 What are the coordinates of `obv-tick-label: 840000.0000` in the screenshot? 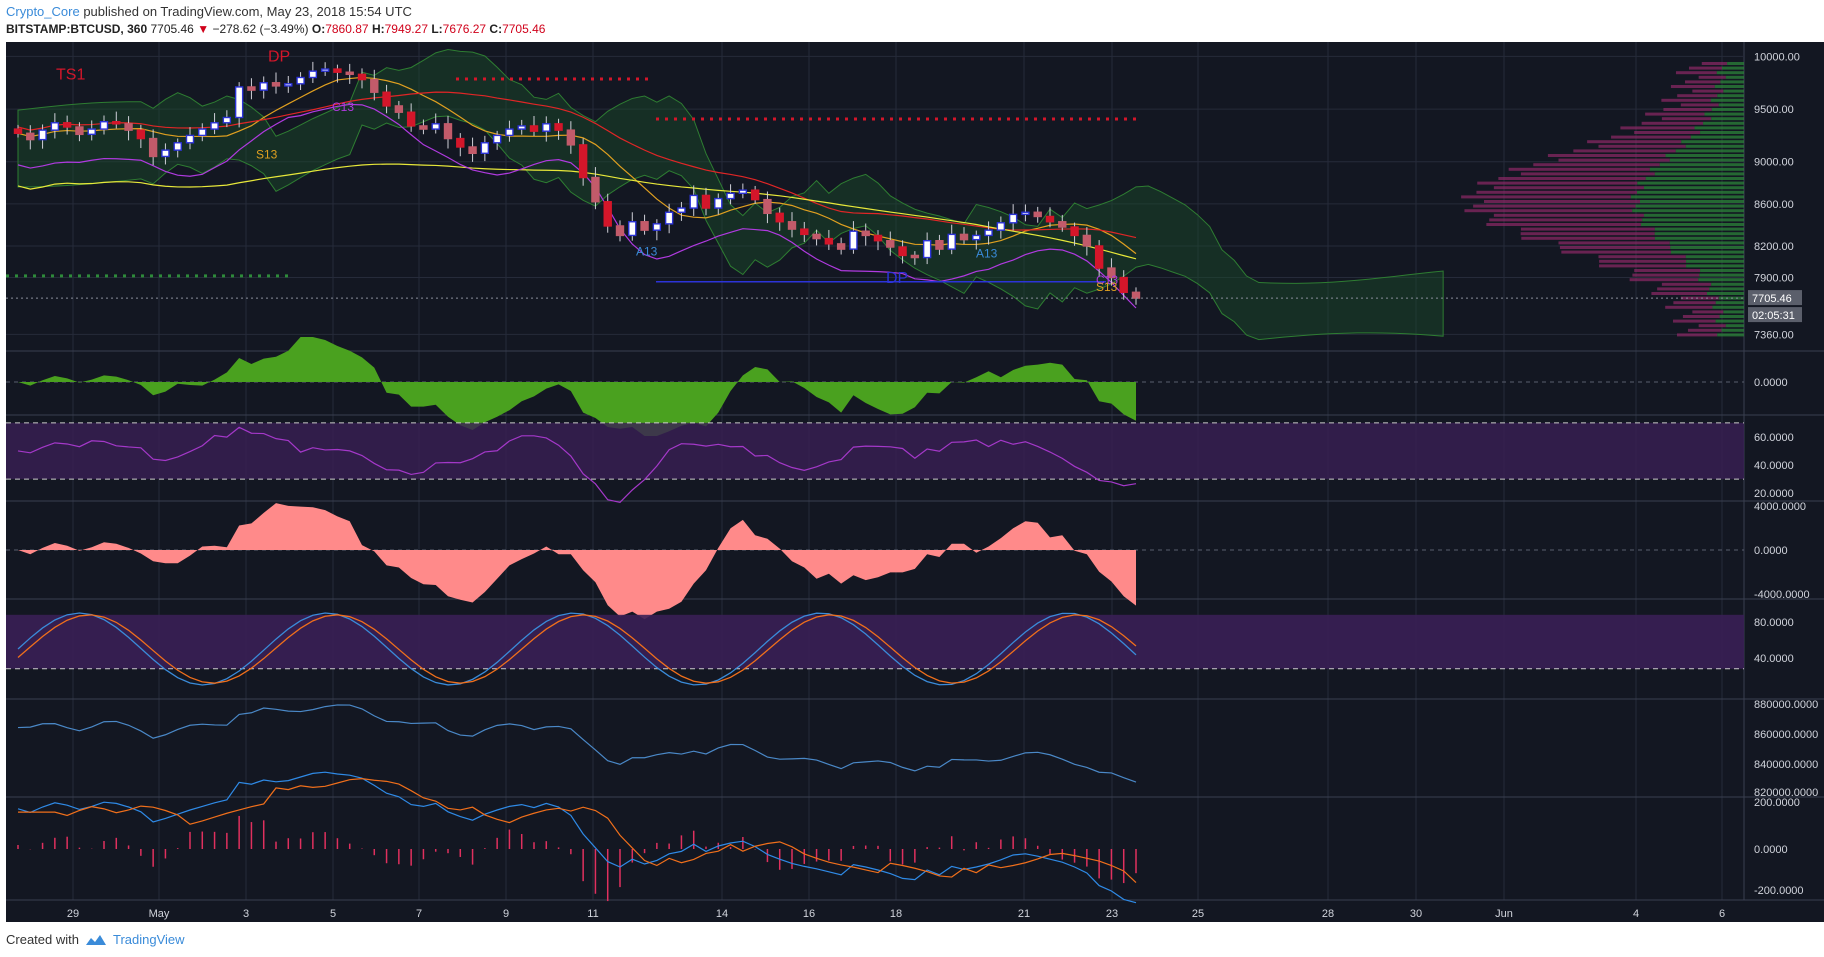 It's located at (1786, 765).